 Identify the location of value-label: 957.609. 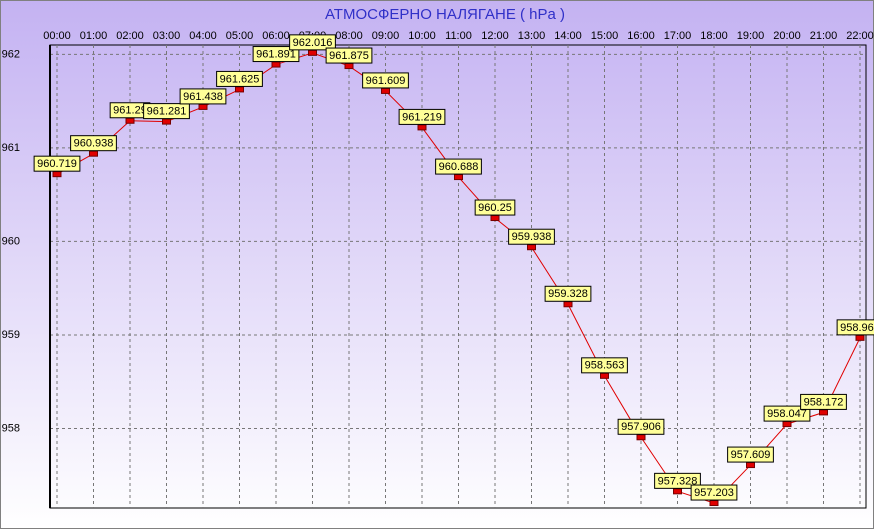
(751, 455).